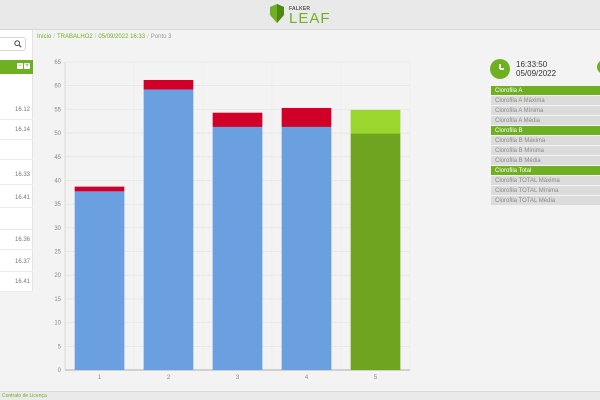  What do you see at coordinates (500, 69) in the screenshot?
I see `clock-icon` at bounding box center [500, 69].